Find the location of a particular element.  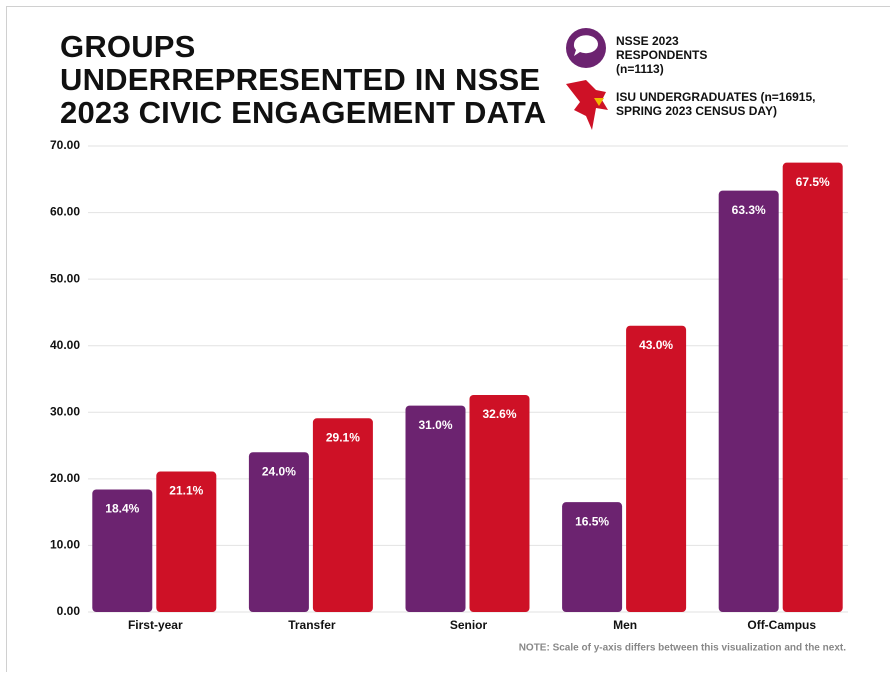

y-tick-label: 30.00 is located at coordinates (65, 411).